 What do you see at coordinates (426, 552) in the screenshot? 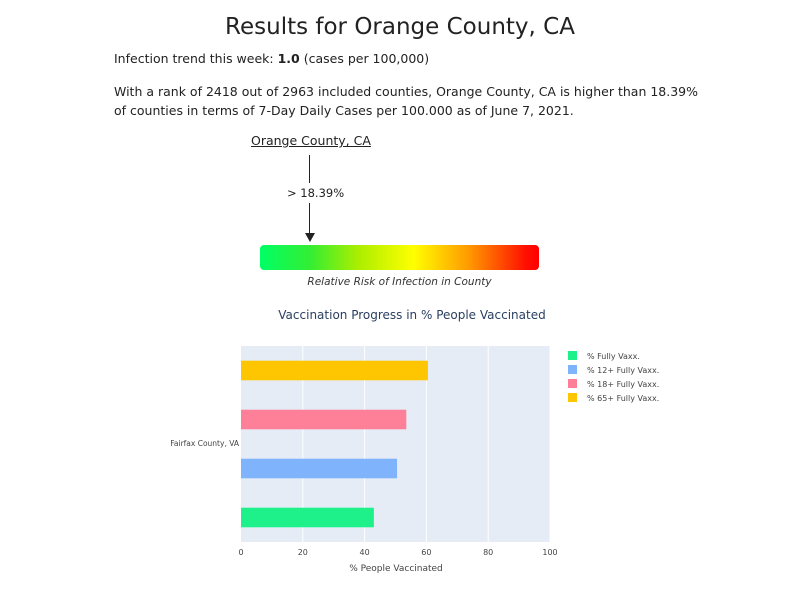
I see `x-tick-label: 60` at bounding box center [426, 552].